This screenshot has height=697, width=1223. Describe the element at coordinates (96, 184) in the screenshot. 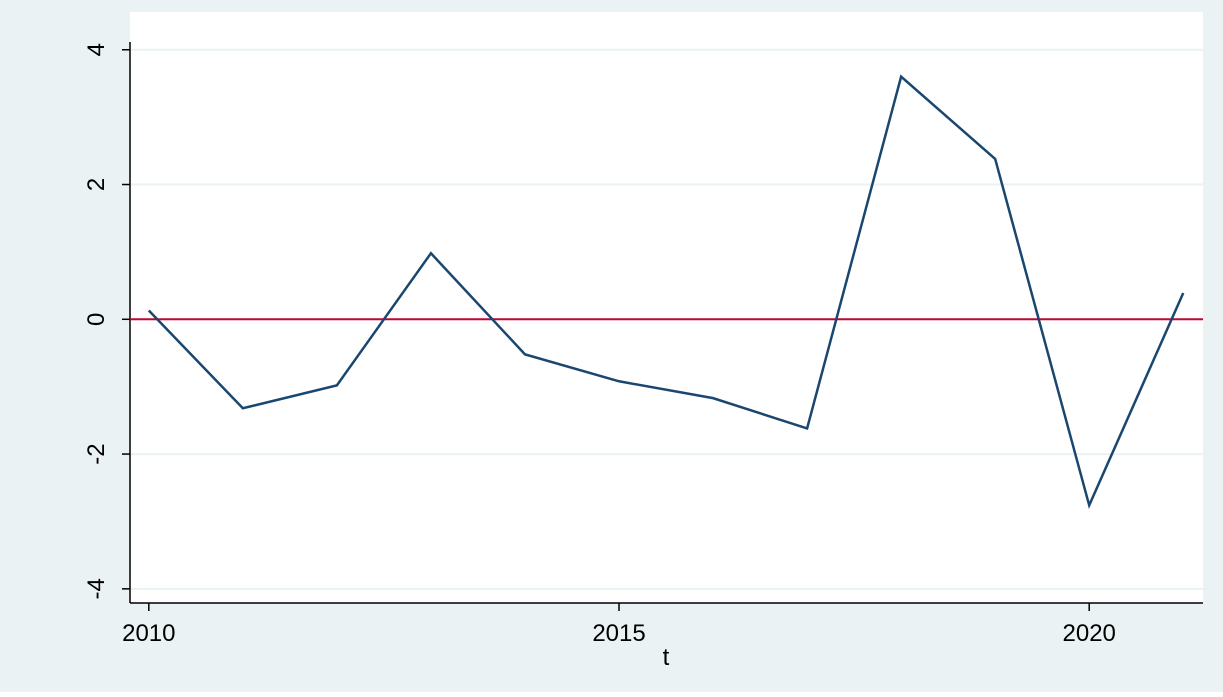

I see `y-tick-label: 2` at that location.